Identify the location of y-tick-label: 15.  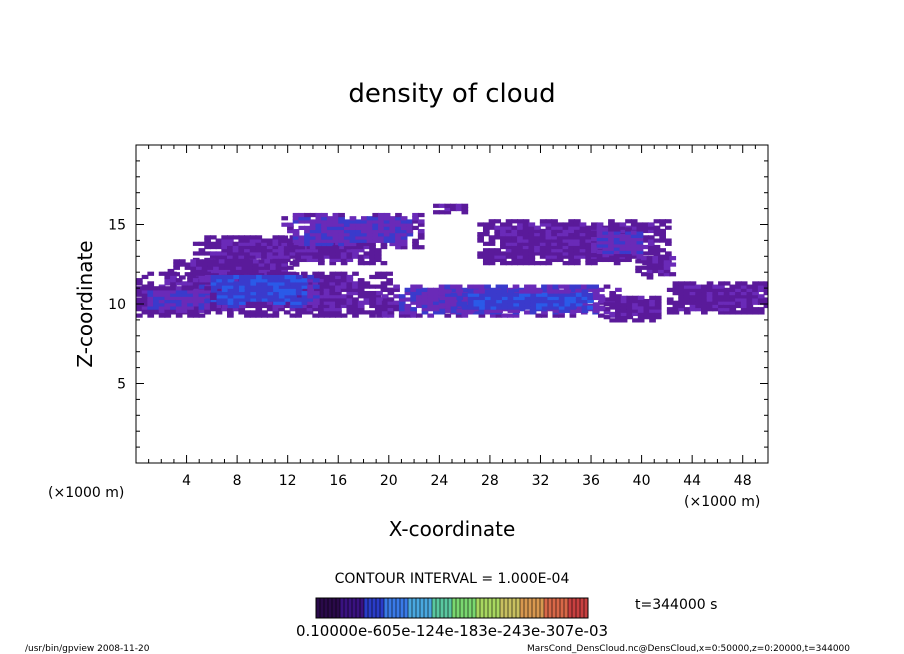
(117, 226).